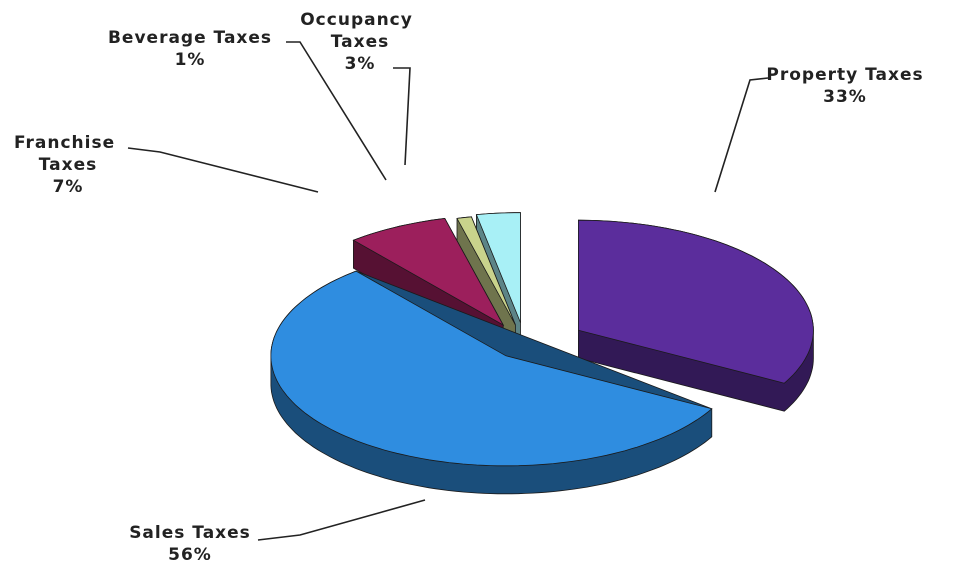  Describe the element at coordinates (360, 20) in the screenshot. I see `label-line: Occupancy` at that location.